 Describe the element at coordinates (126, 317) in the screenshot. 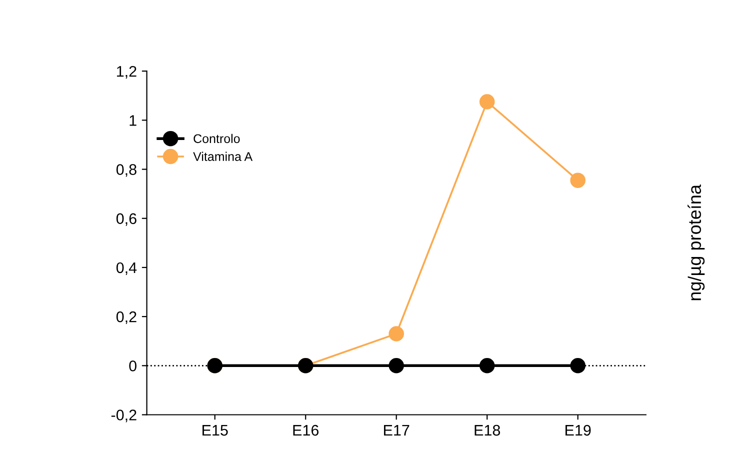

I see `y-tick-label: 0,2` at that location.